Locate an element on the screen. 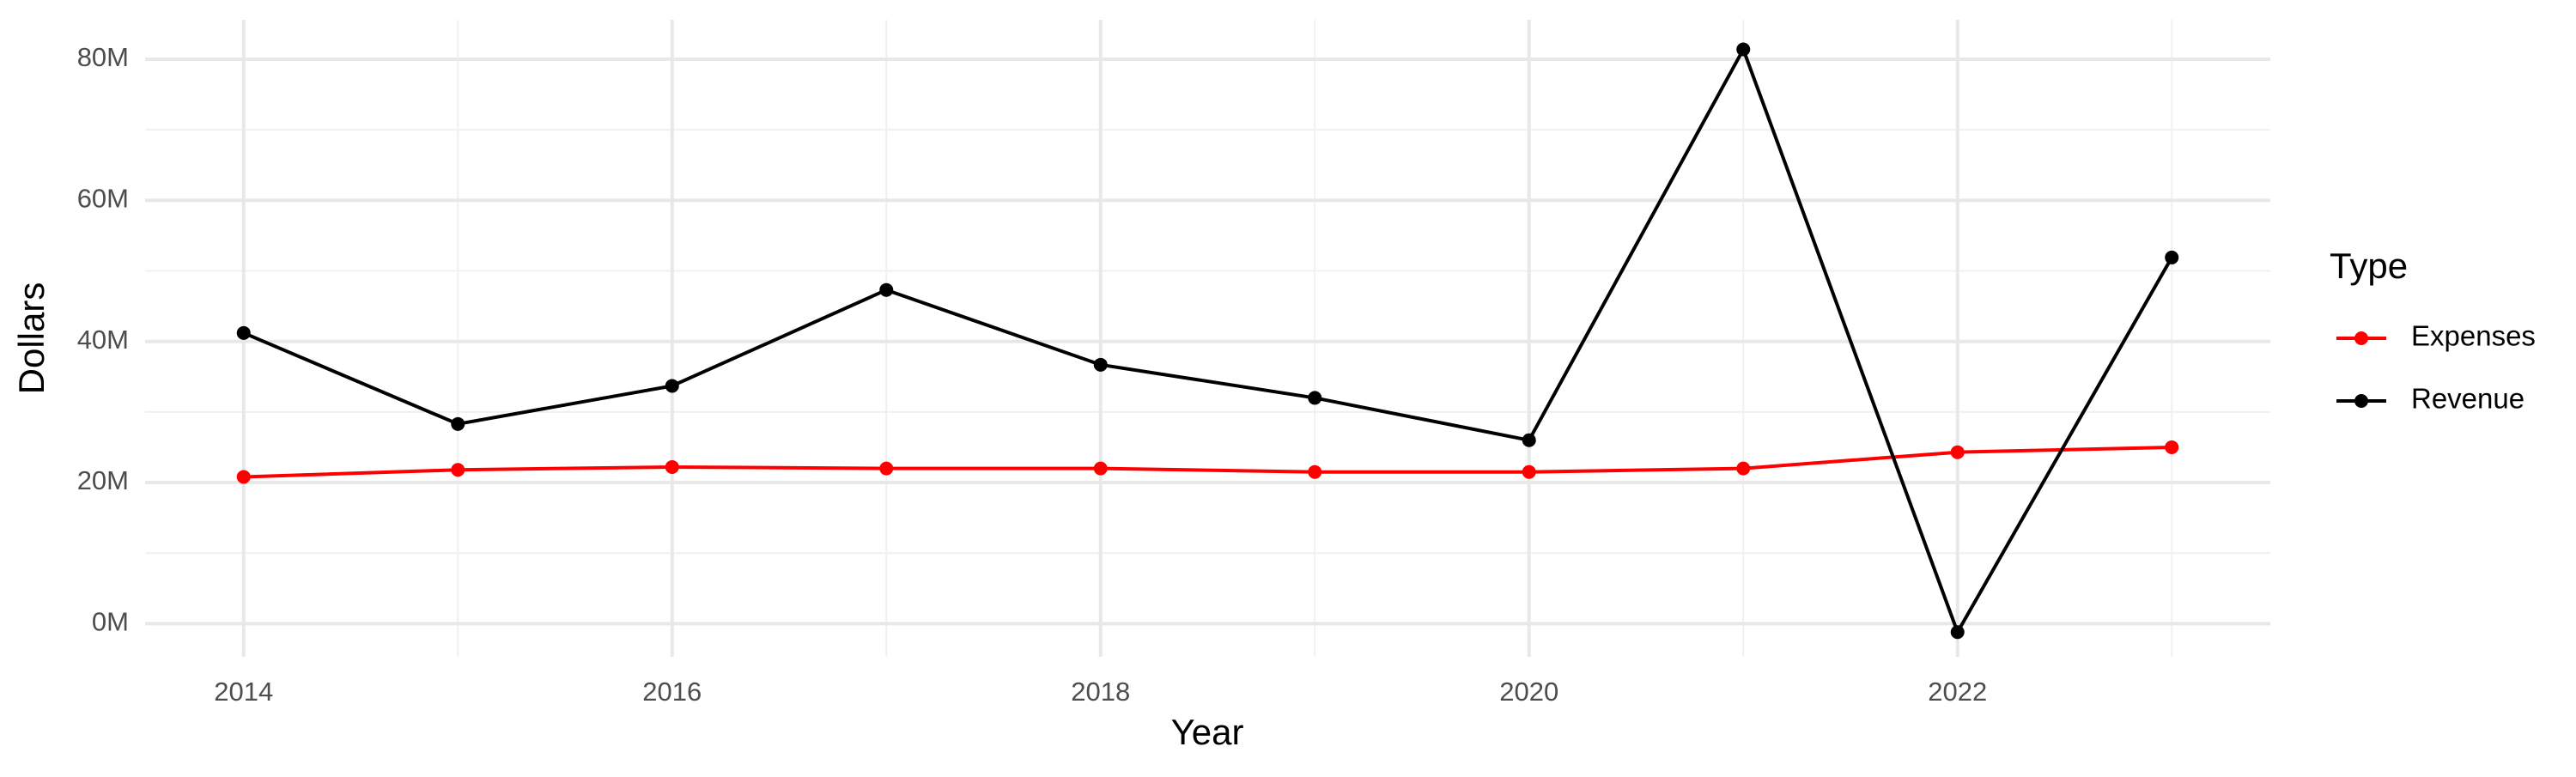 Image resolution: width=2576 pixels, height=777 pixels. y-tick-label: 20M is located at coordinates (103, 480).